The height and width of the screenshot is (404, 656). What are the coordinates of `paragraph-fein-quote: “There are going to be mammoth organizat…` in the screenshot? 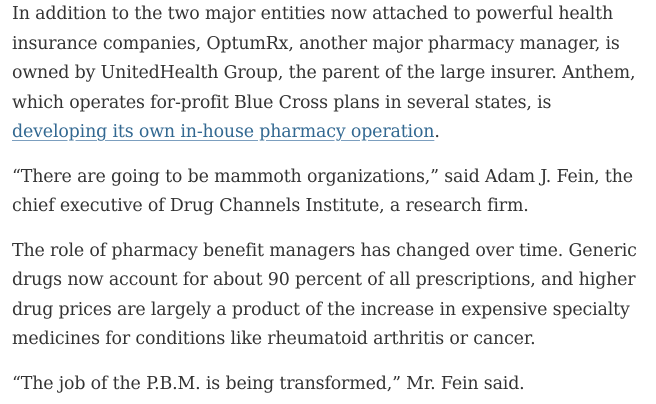 It's located at (322, 191).